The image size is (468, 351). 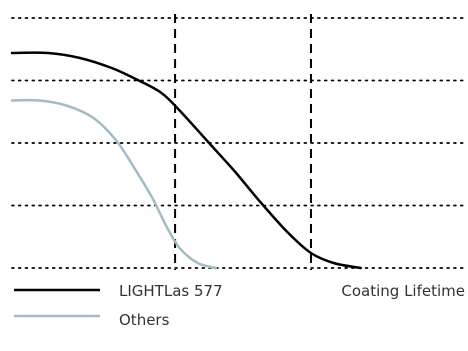 I want to click on legend-label-others: Others, so click(x=144, y=320).